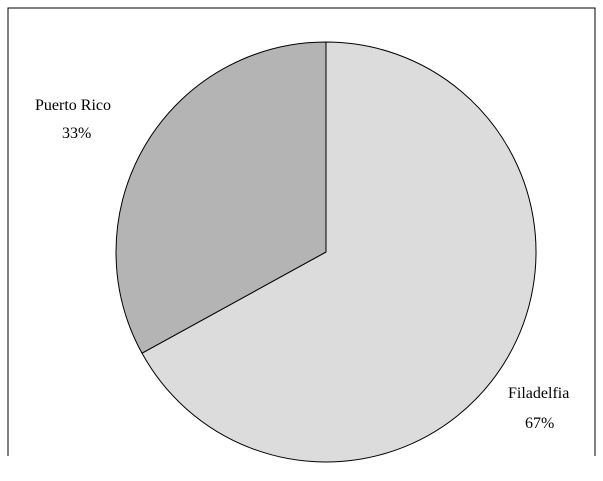  What do you see at coordinates (539, 423) in the screenshot?
I see `label-filadelfia-value: 67%` at bounding box center [539, 423].